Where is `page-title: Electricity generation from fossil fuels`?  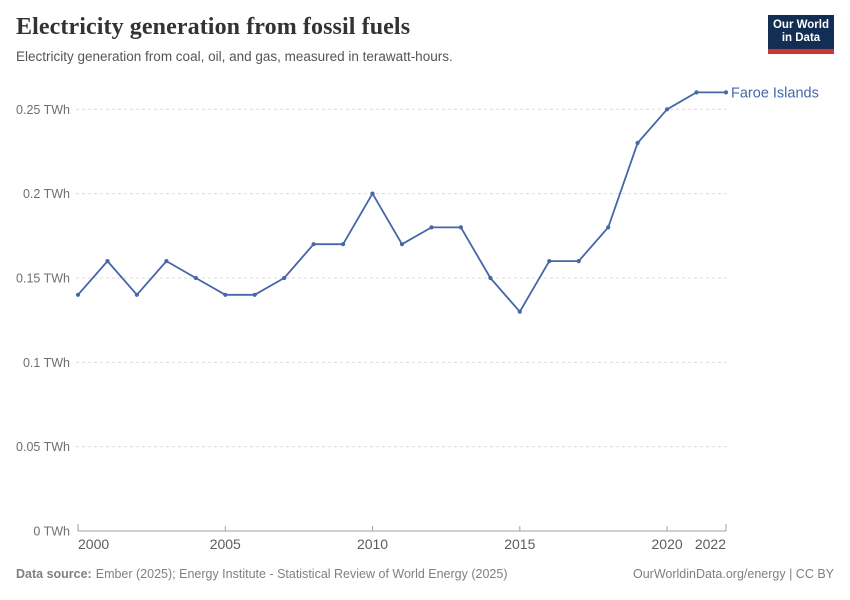 page-title: Electricity generation from fossil fuels is located at coordinates (213, 27).